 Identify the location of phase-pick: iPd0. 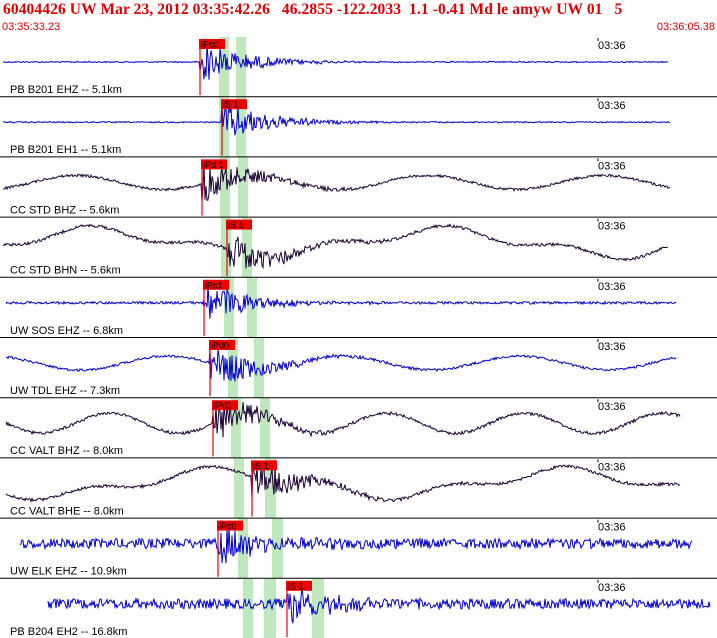
(222, 368).